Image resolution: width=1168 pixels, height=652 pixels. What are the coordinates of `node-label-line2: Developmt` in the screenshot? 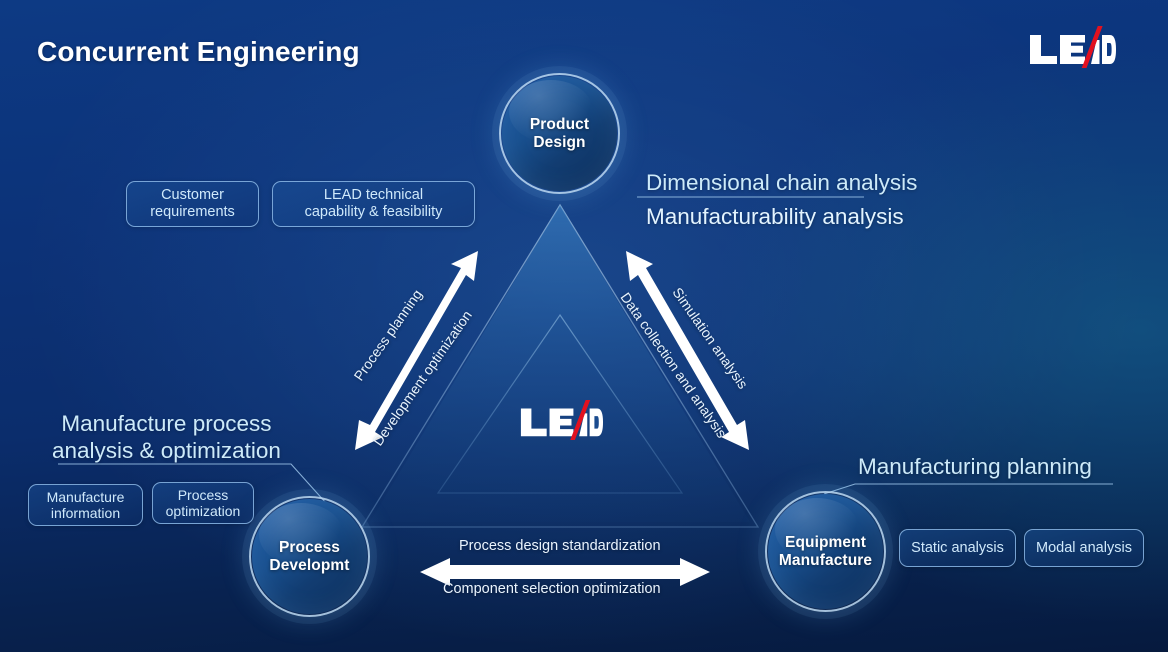 It's located at (309, 565).